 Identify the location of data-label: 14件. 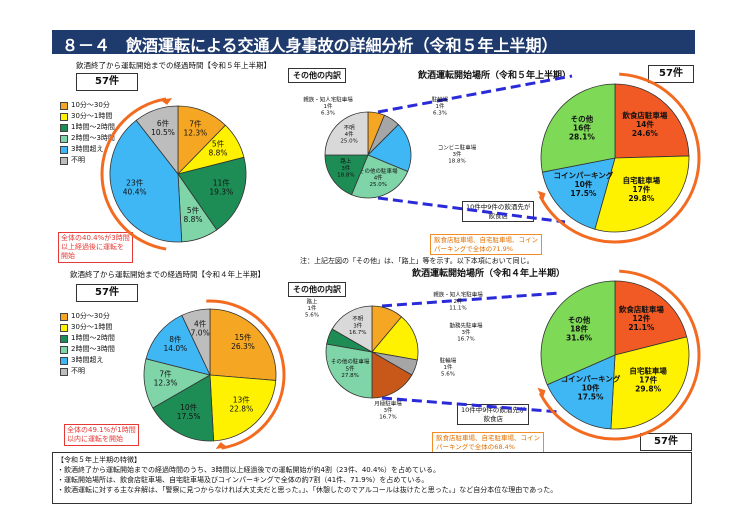
(645, 124).